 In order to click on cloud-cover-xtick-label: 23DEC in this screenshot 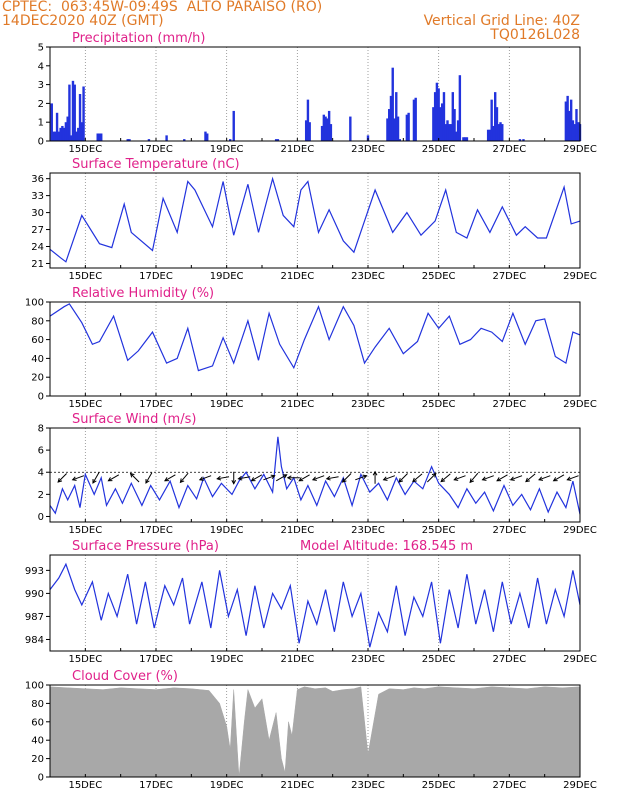, I will do `click(368, 785)`.